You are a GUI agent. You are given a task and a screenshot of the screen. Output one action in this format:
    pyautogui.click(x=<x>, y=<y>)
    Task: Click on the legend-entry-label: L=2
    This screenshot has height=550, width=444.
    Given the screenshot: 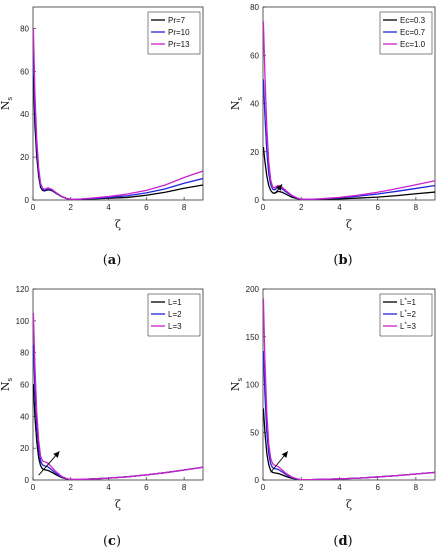 What is the action you would take?
    pyautogui.click(x=175, y=314)
    